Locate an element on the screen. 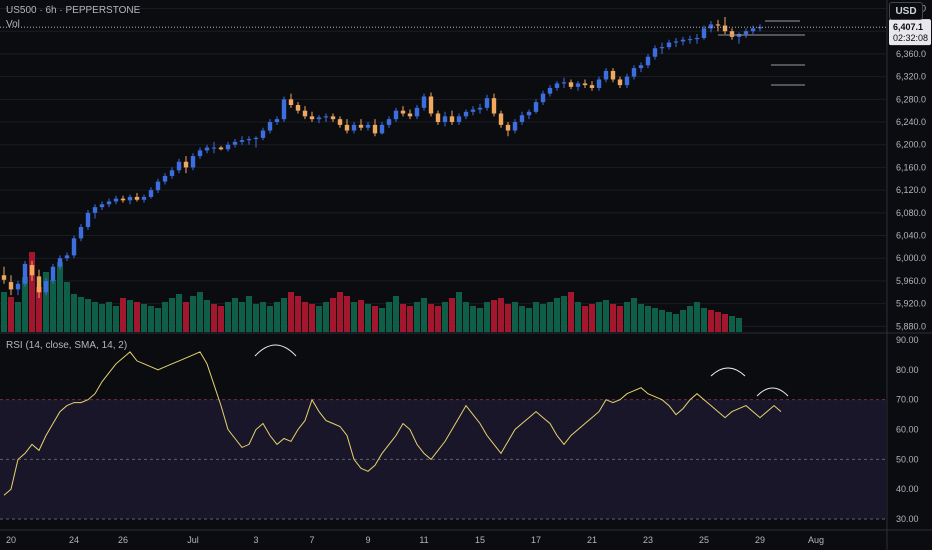  last-price-tag-bg is located at coordinates (910, 32).